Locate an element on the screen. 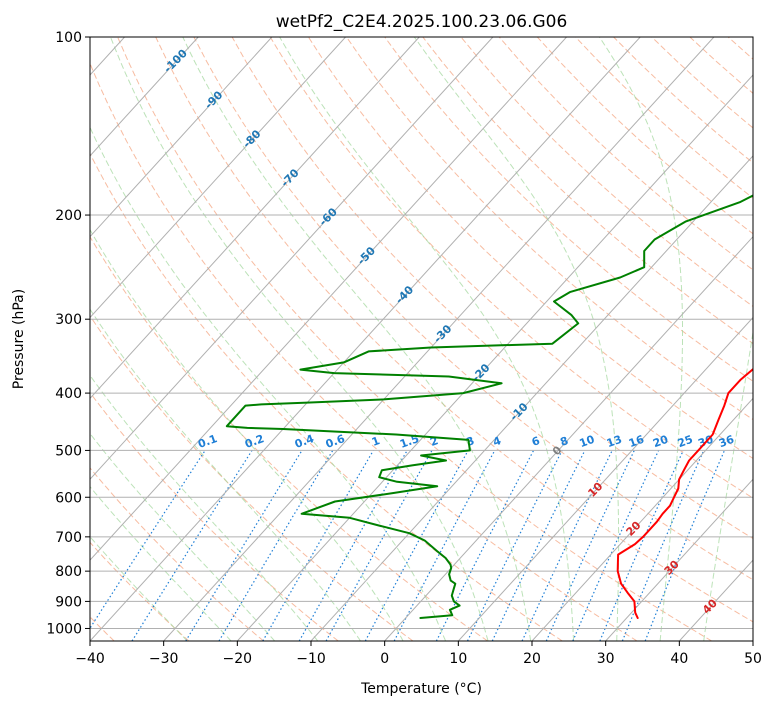  y-tick-label: 1000 is located at coordinates (64, 629).